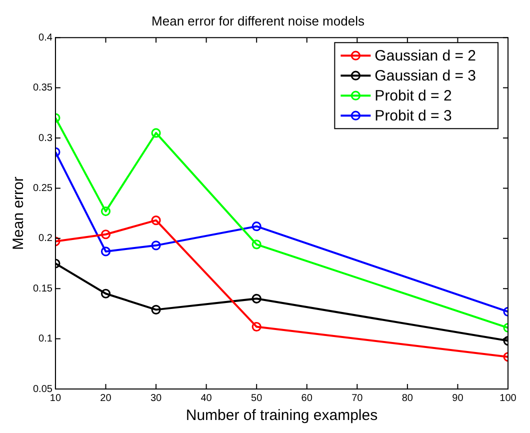  What do you see at coordinates (156, 398) in the screenshot?
I see `x-tick-label: 30` at bounding box center [156, 398].